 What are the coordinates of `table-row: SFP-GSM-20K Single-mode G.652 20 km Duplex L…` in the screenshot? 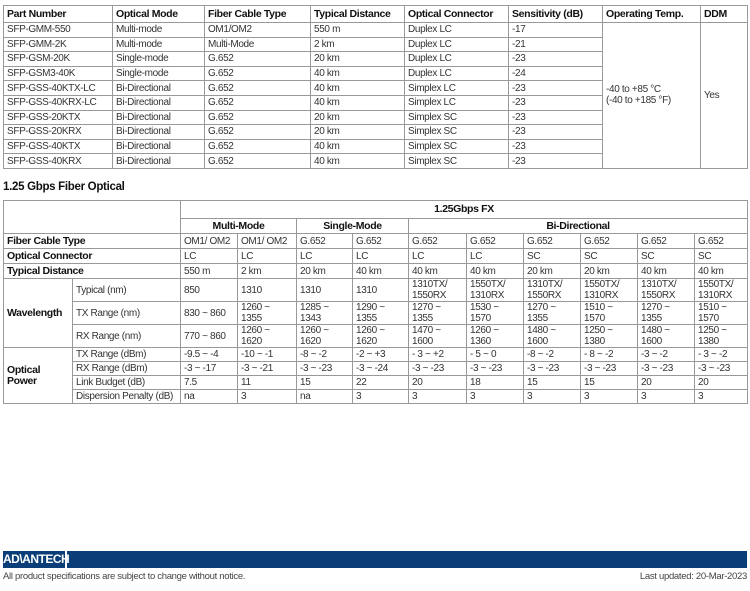 It's located at (375, 59).